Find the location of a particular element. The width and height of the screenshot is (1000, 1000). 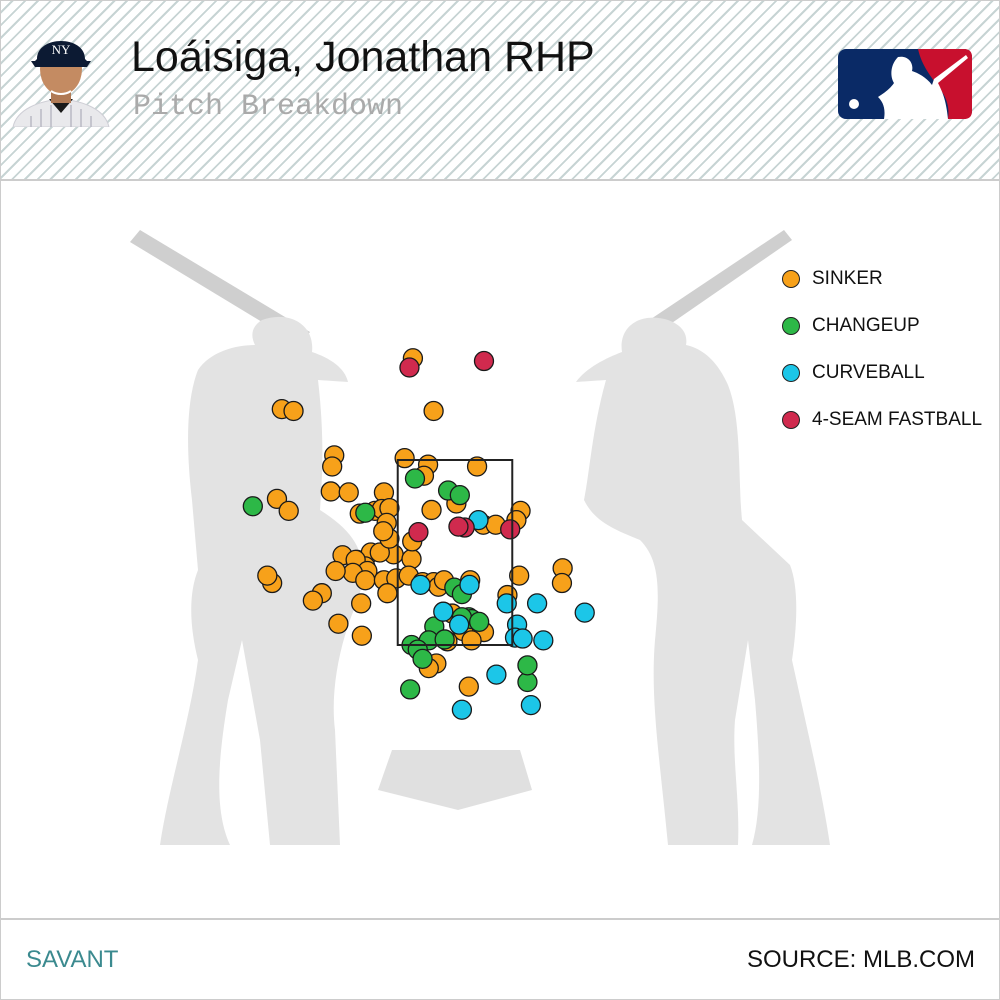

legend-item-sinker: SINKER is located at coordinates (882, 278).